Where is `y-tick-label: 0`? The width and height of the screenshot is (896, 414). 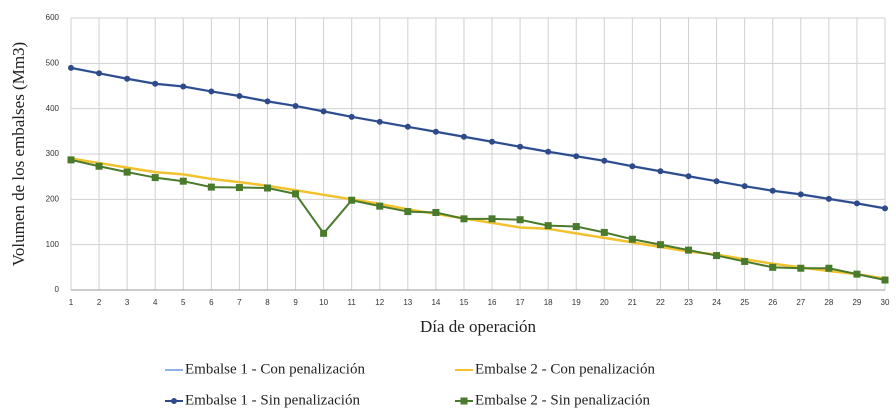 y-tick-label: 0 is located at coordinates (57, 289).